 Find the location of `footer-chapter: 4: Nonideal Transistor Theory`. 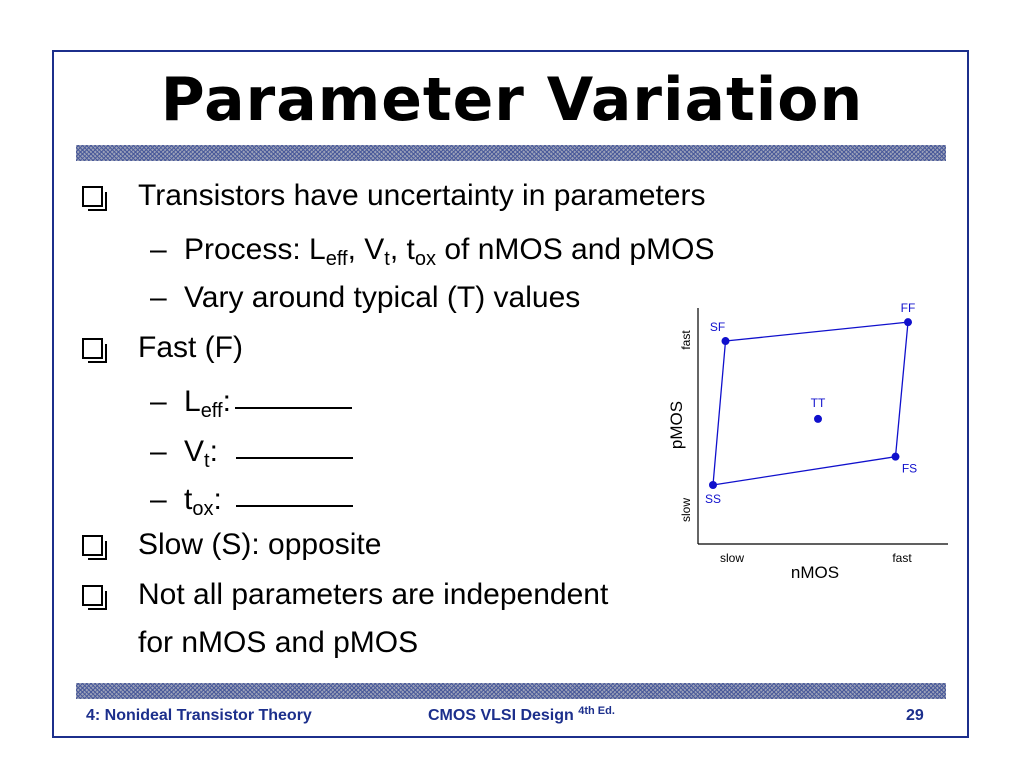

footer-chapter: 4: Nonideal Transistor Theory is located at coordinates (199, 715).